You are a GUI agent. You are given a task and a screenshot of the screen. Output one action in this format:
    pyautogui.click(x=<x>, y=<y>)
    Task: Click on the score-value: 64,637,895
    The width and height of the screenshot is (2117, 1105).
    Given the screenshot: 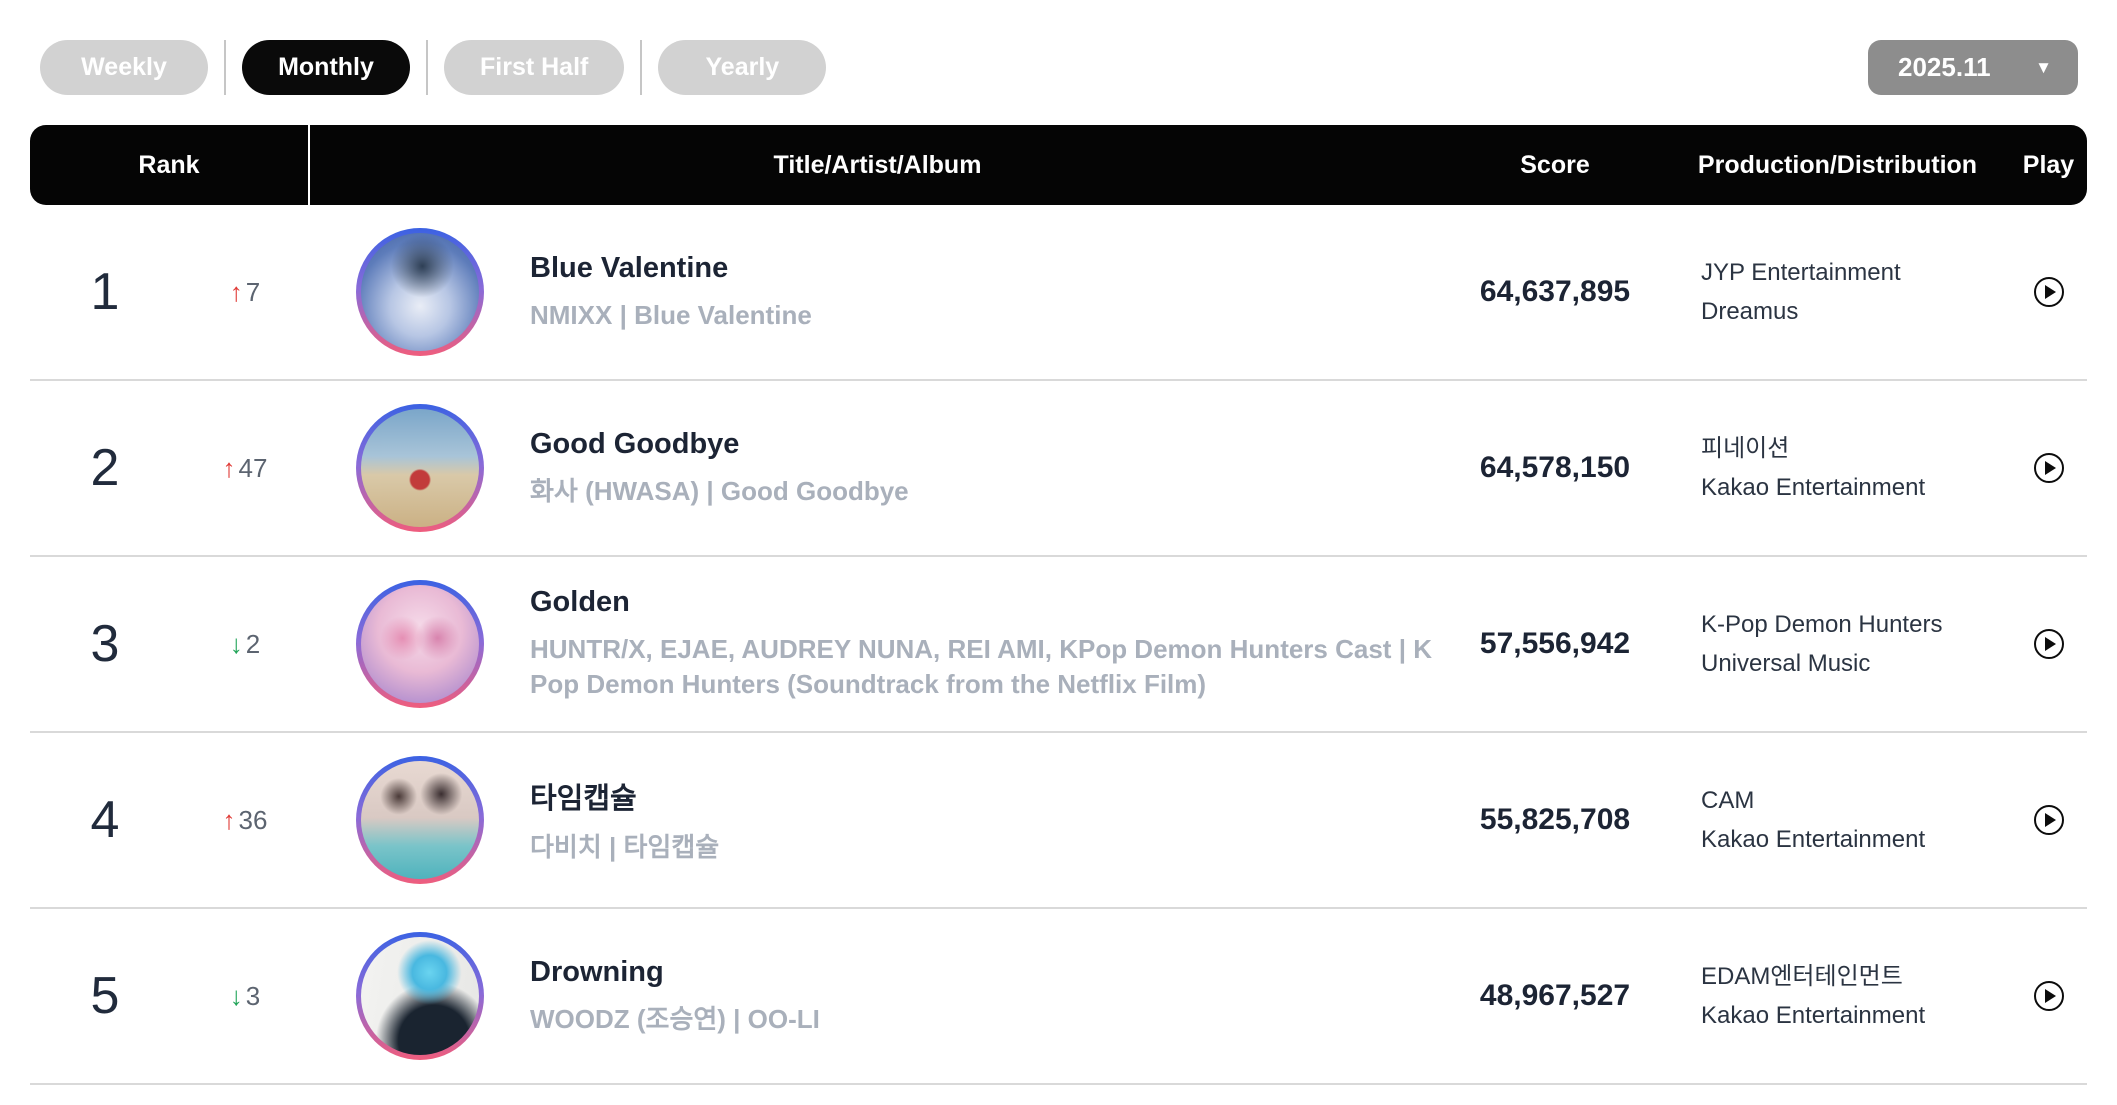 What is the action you would take?
    pyautogui.click(x=1555, y=291)
    